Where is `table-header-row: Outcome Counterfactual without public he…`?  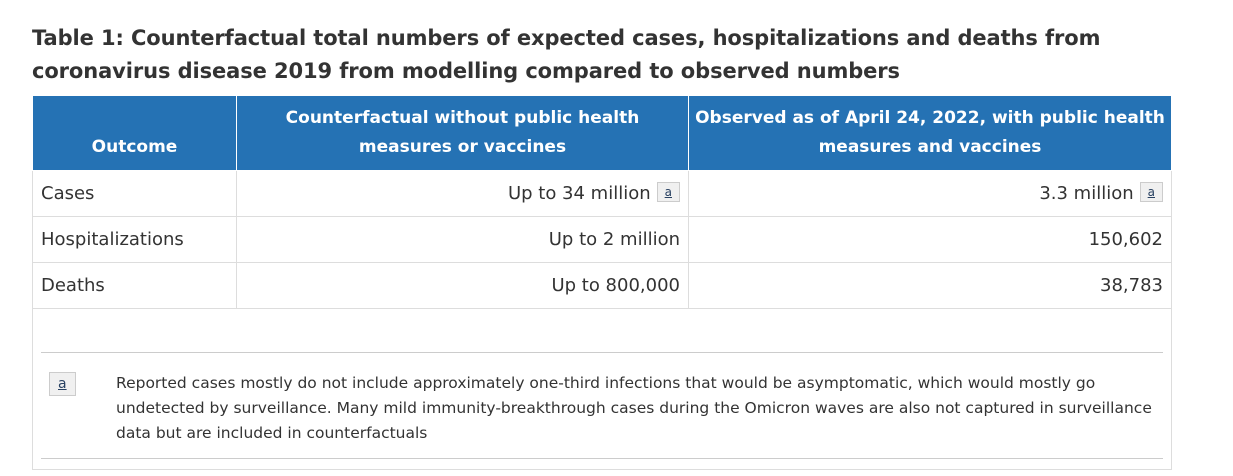
table-header-row: Outcome Counterfactual without public he… is located at coordinates (602, 133).